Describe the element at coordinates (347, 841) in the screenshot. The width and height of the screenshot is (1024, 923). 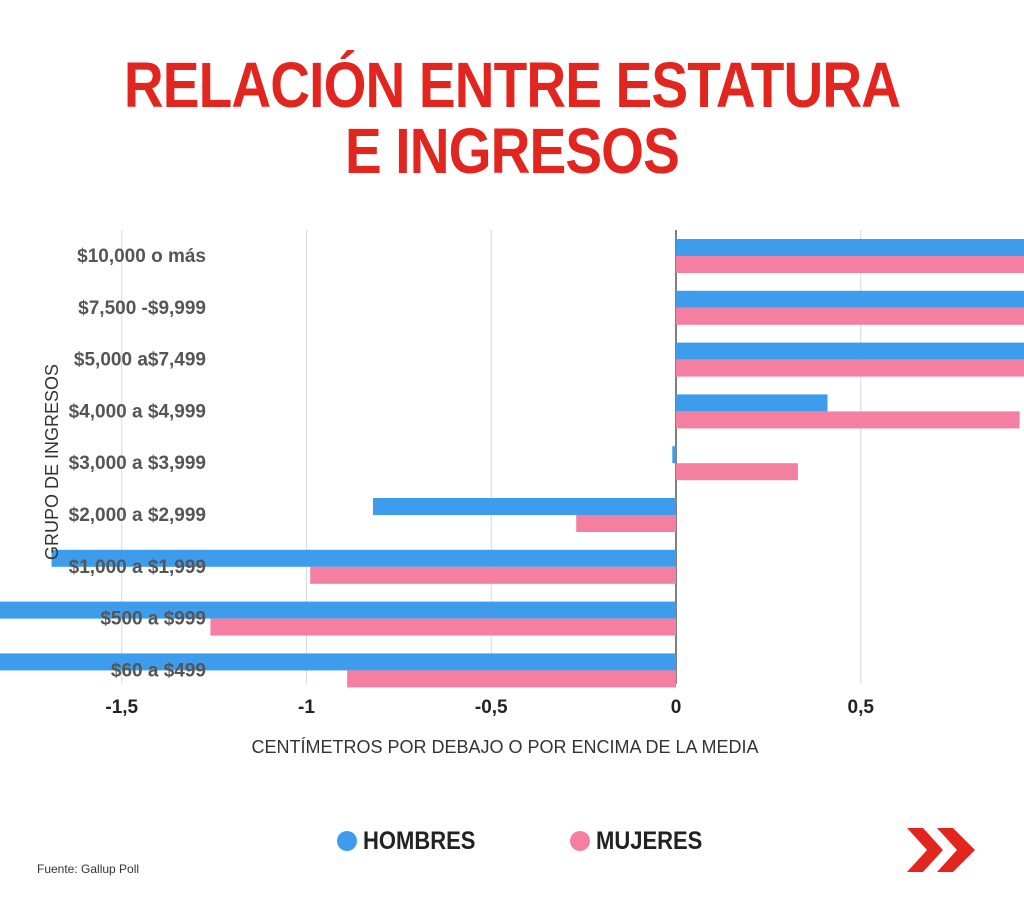
I see `legend-hombres-swatch` at that location.